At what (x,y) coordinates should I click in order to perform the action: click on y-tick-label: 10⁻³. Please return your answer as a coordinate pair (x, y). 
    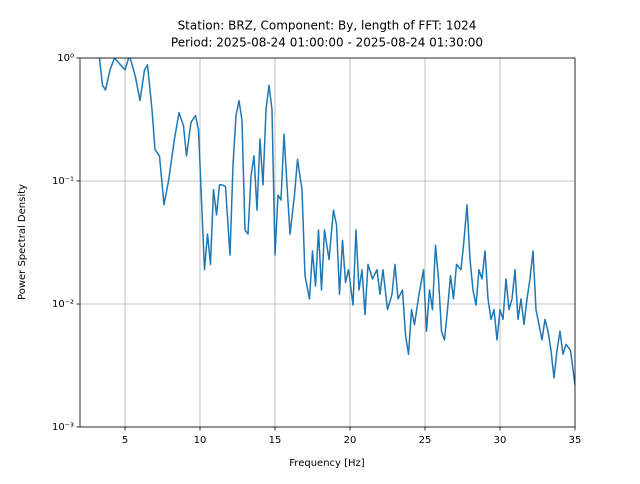
    Looking at the image, I should click on (63, 427).